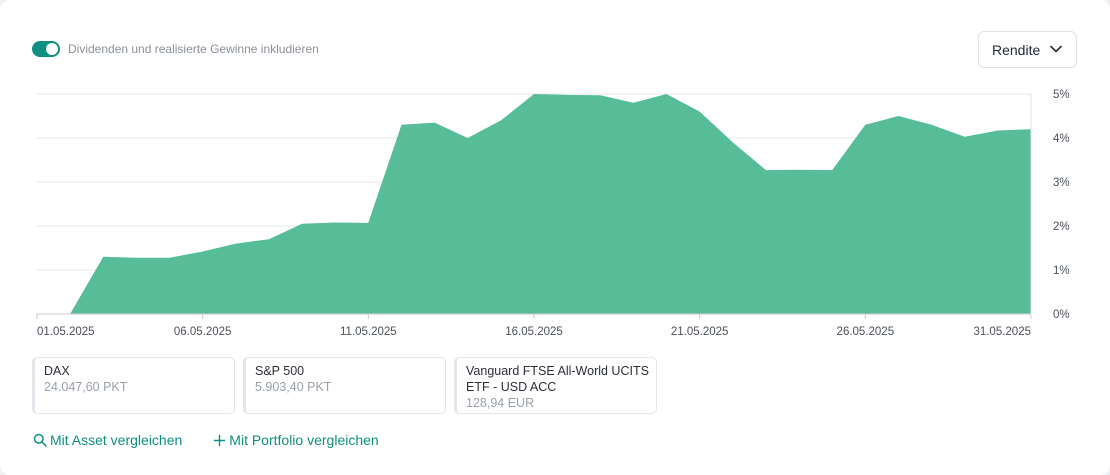  Describe the element at coordinates (1016, 49) in the screenshot. I see `metric-select-value: Rendite` at that location.